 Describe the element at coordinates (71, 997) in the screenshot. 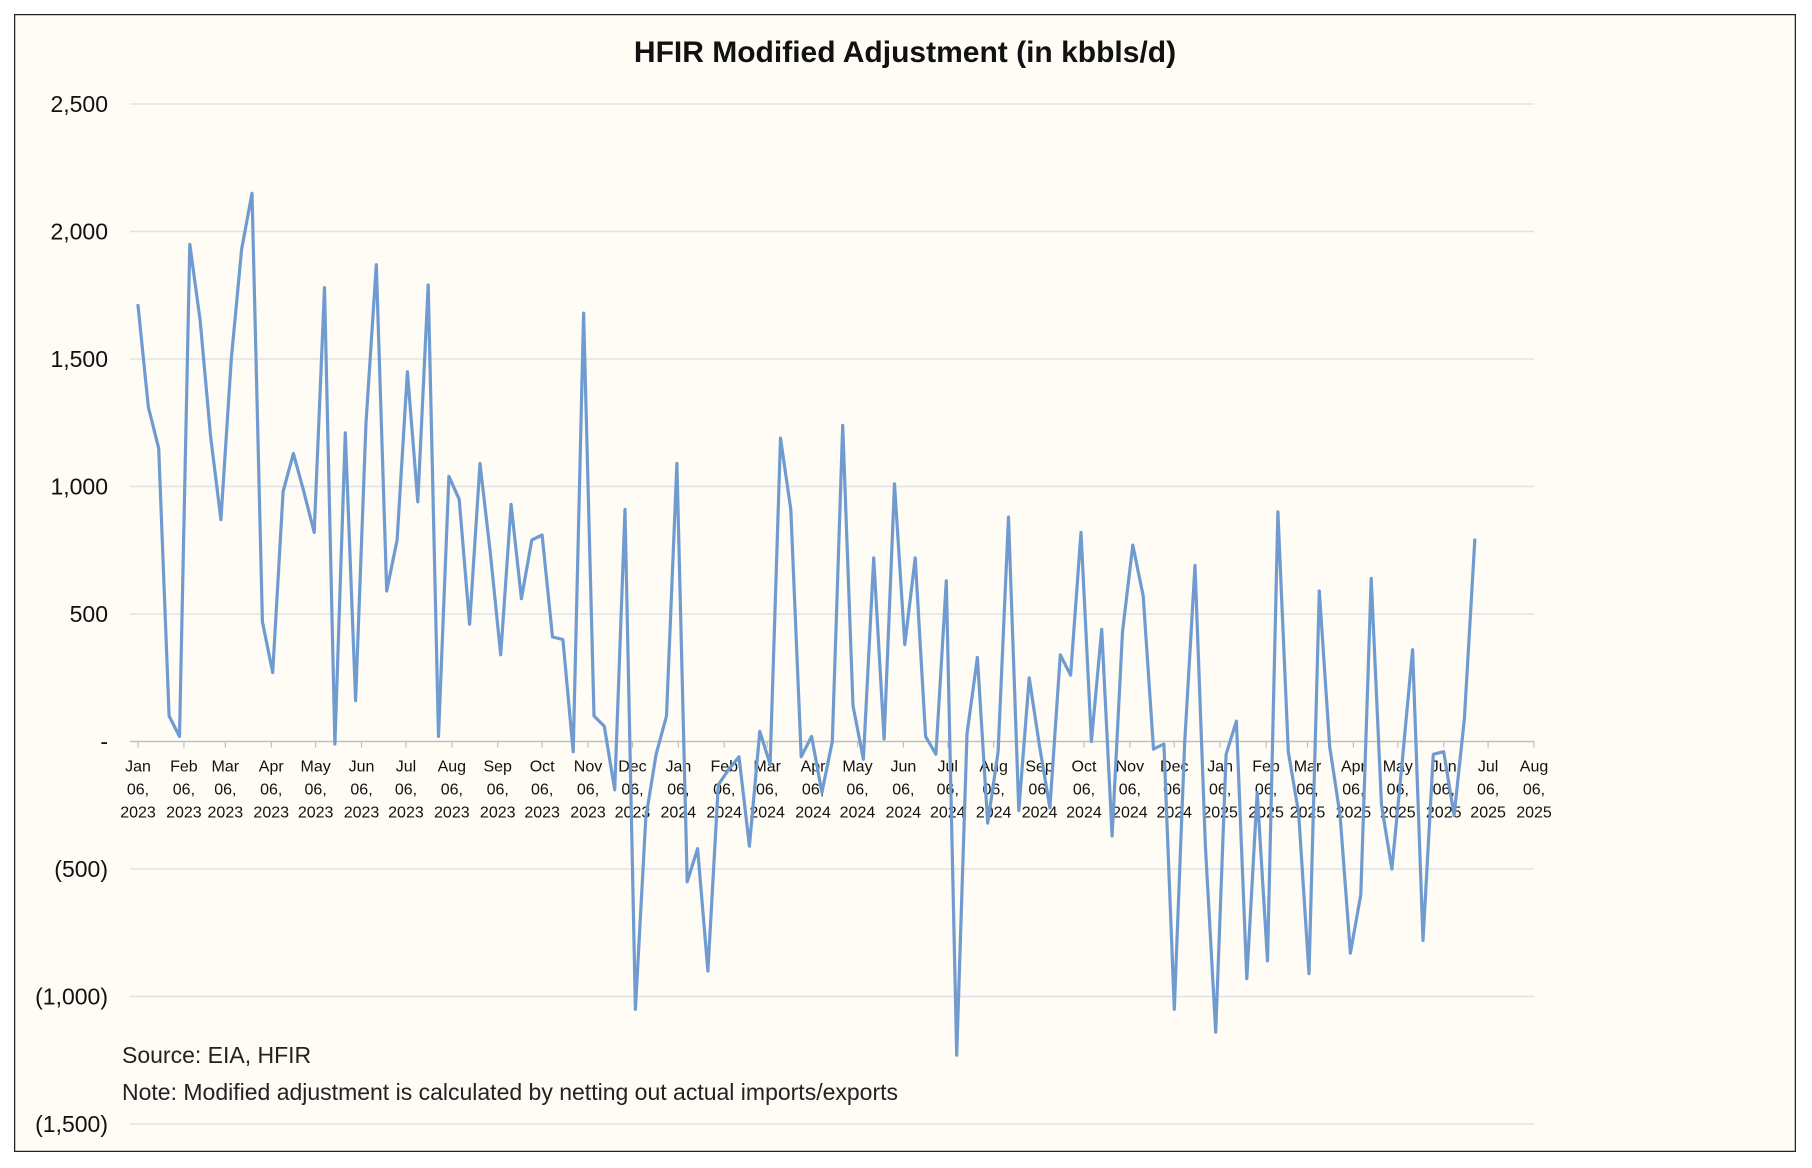

I see `y-tick-label: (1,000)` at that location.